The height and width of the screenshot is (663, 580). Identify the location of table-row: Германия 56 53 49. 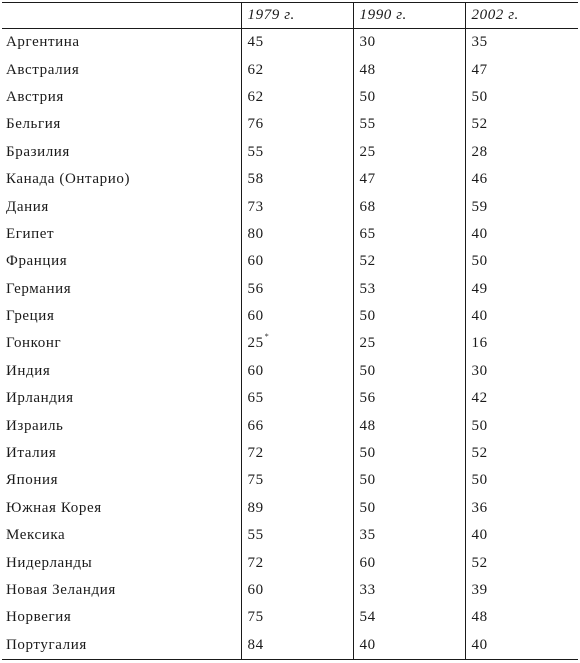
(290, 289).